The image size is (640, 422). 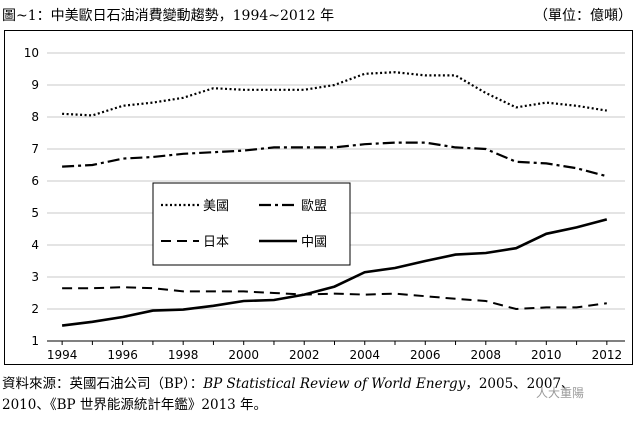 What do you see at coordinates (103, 384) in the screenshot?
I see `source-prefix: 資料來源：英國石油公司（BP）：` at bounding box center [103, 384].